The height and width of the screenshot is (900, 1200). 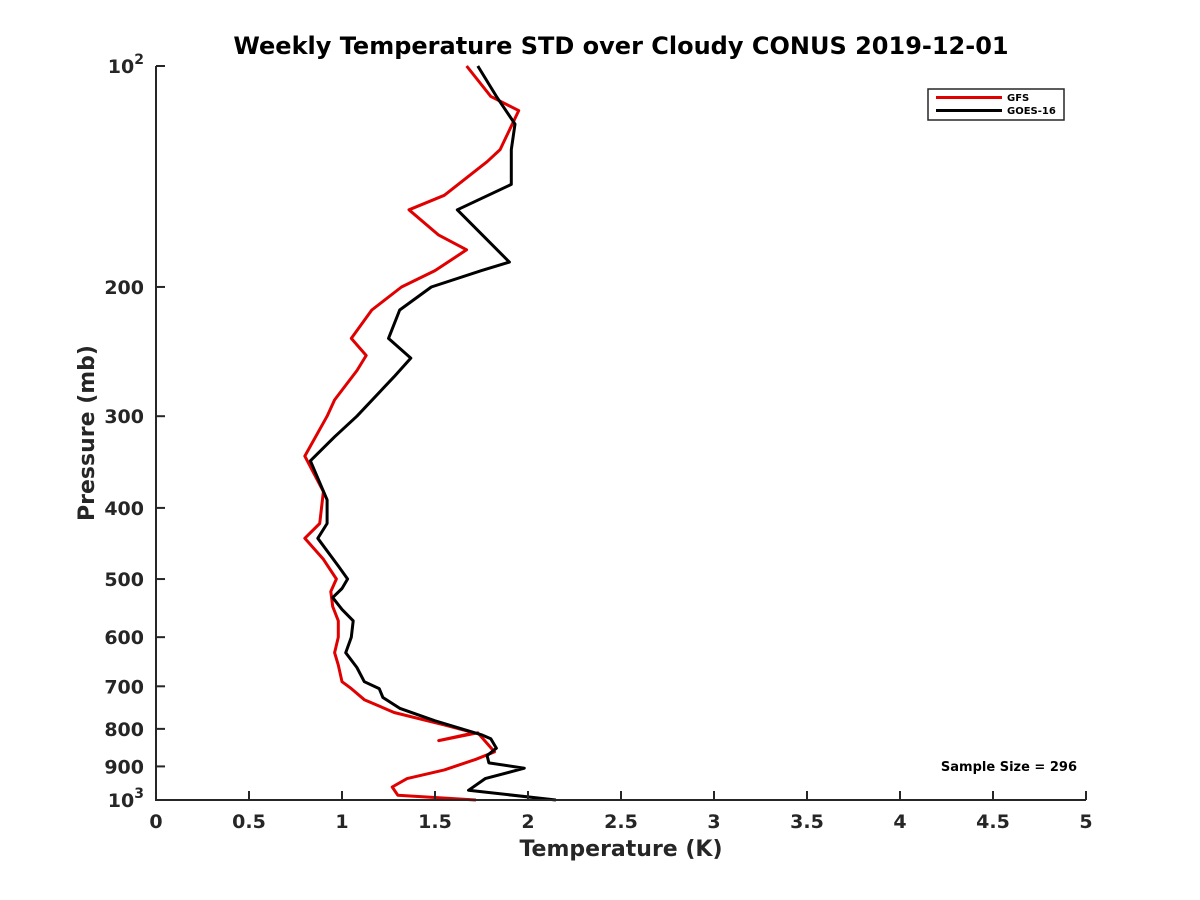 What do you see at coordinates (1085, 822) in the screenshot?
I see `x-tick-label: 5` at bounding box center [1085, 822].